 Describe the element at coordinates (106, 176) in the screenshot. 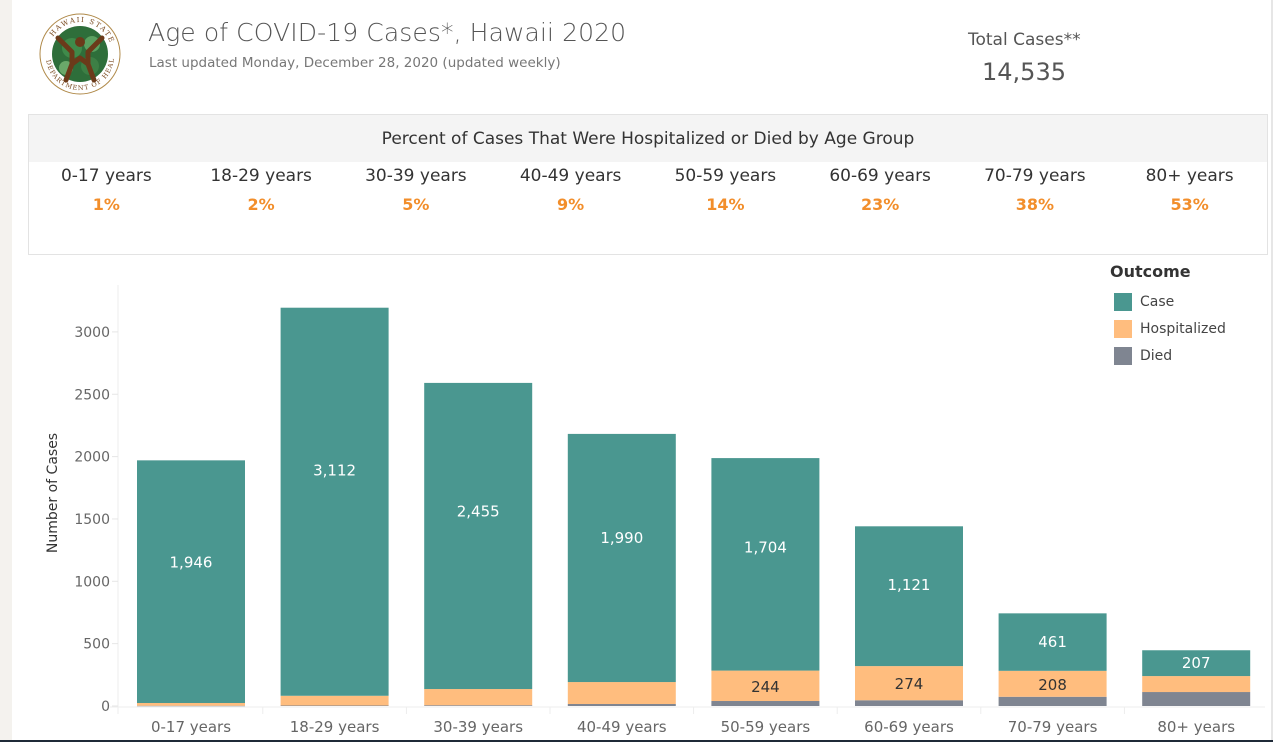

I see `percent-group-age: 0-17 years` at that location.